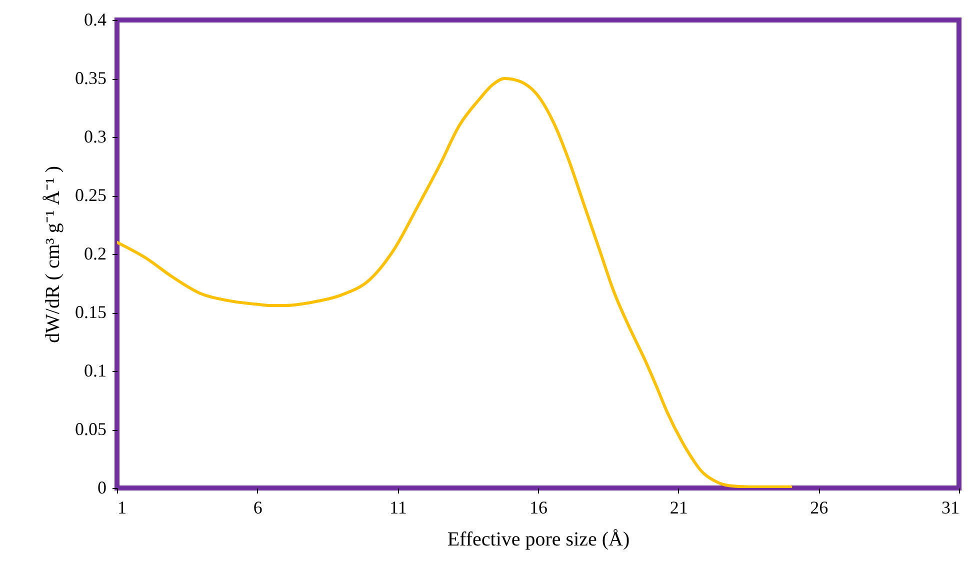 This screenshot has width=972, height=577. Describe the element at coordinates (122, 508) in the screenshot. I see `x-tick-label: 1` at that location.